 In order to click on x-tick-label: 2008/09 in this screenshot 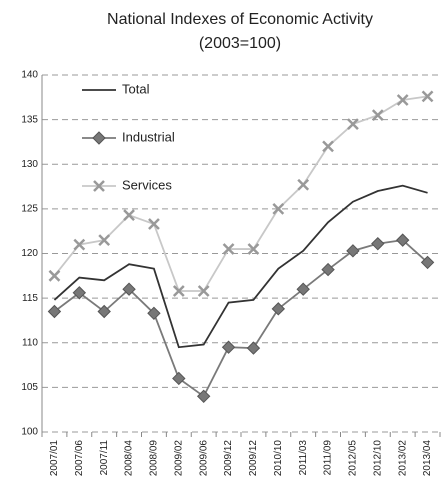, I will do `click(154, 458)`.